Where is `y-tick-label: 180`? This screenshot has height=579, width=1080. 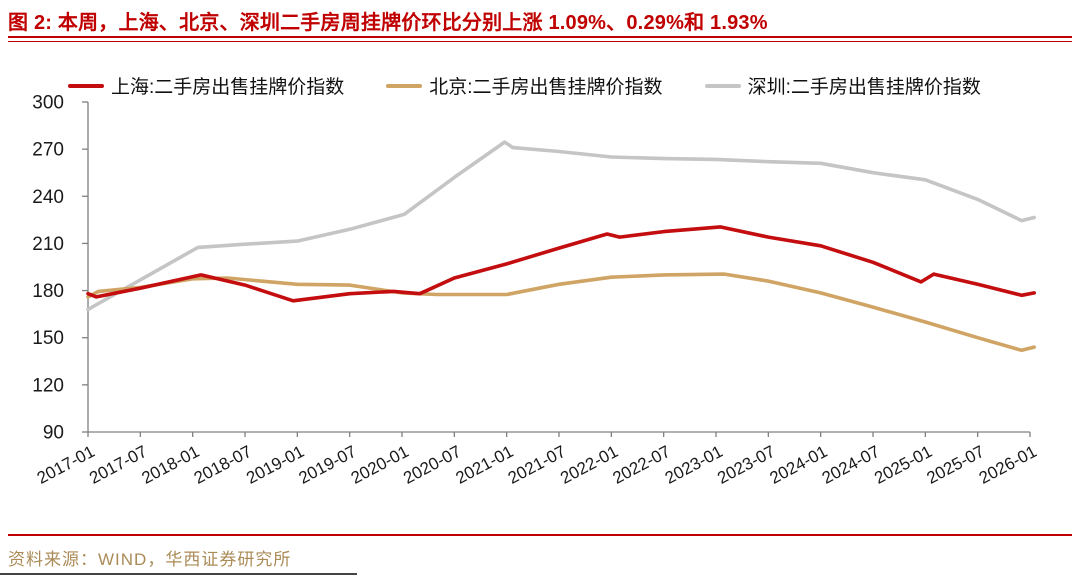
y-tick-label: 180 is located at coordinates (48, 291).